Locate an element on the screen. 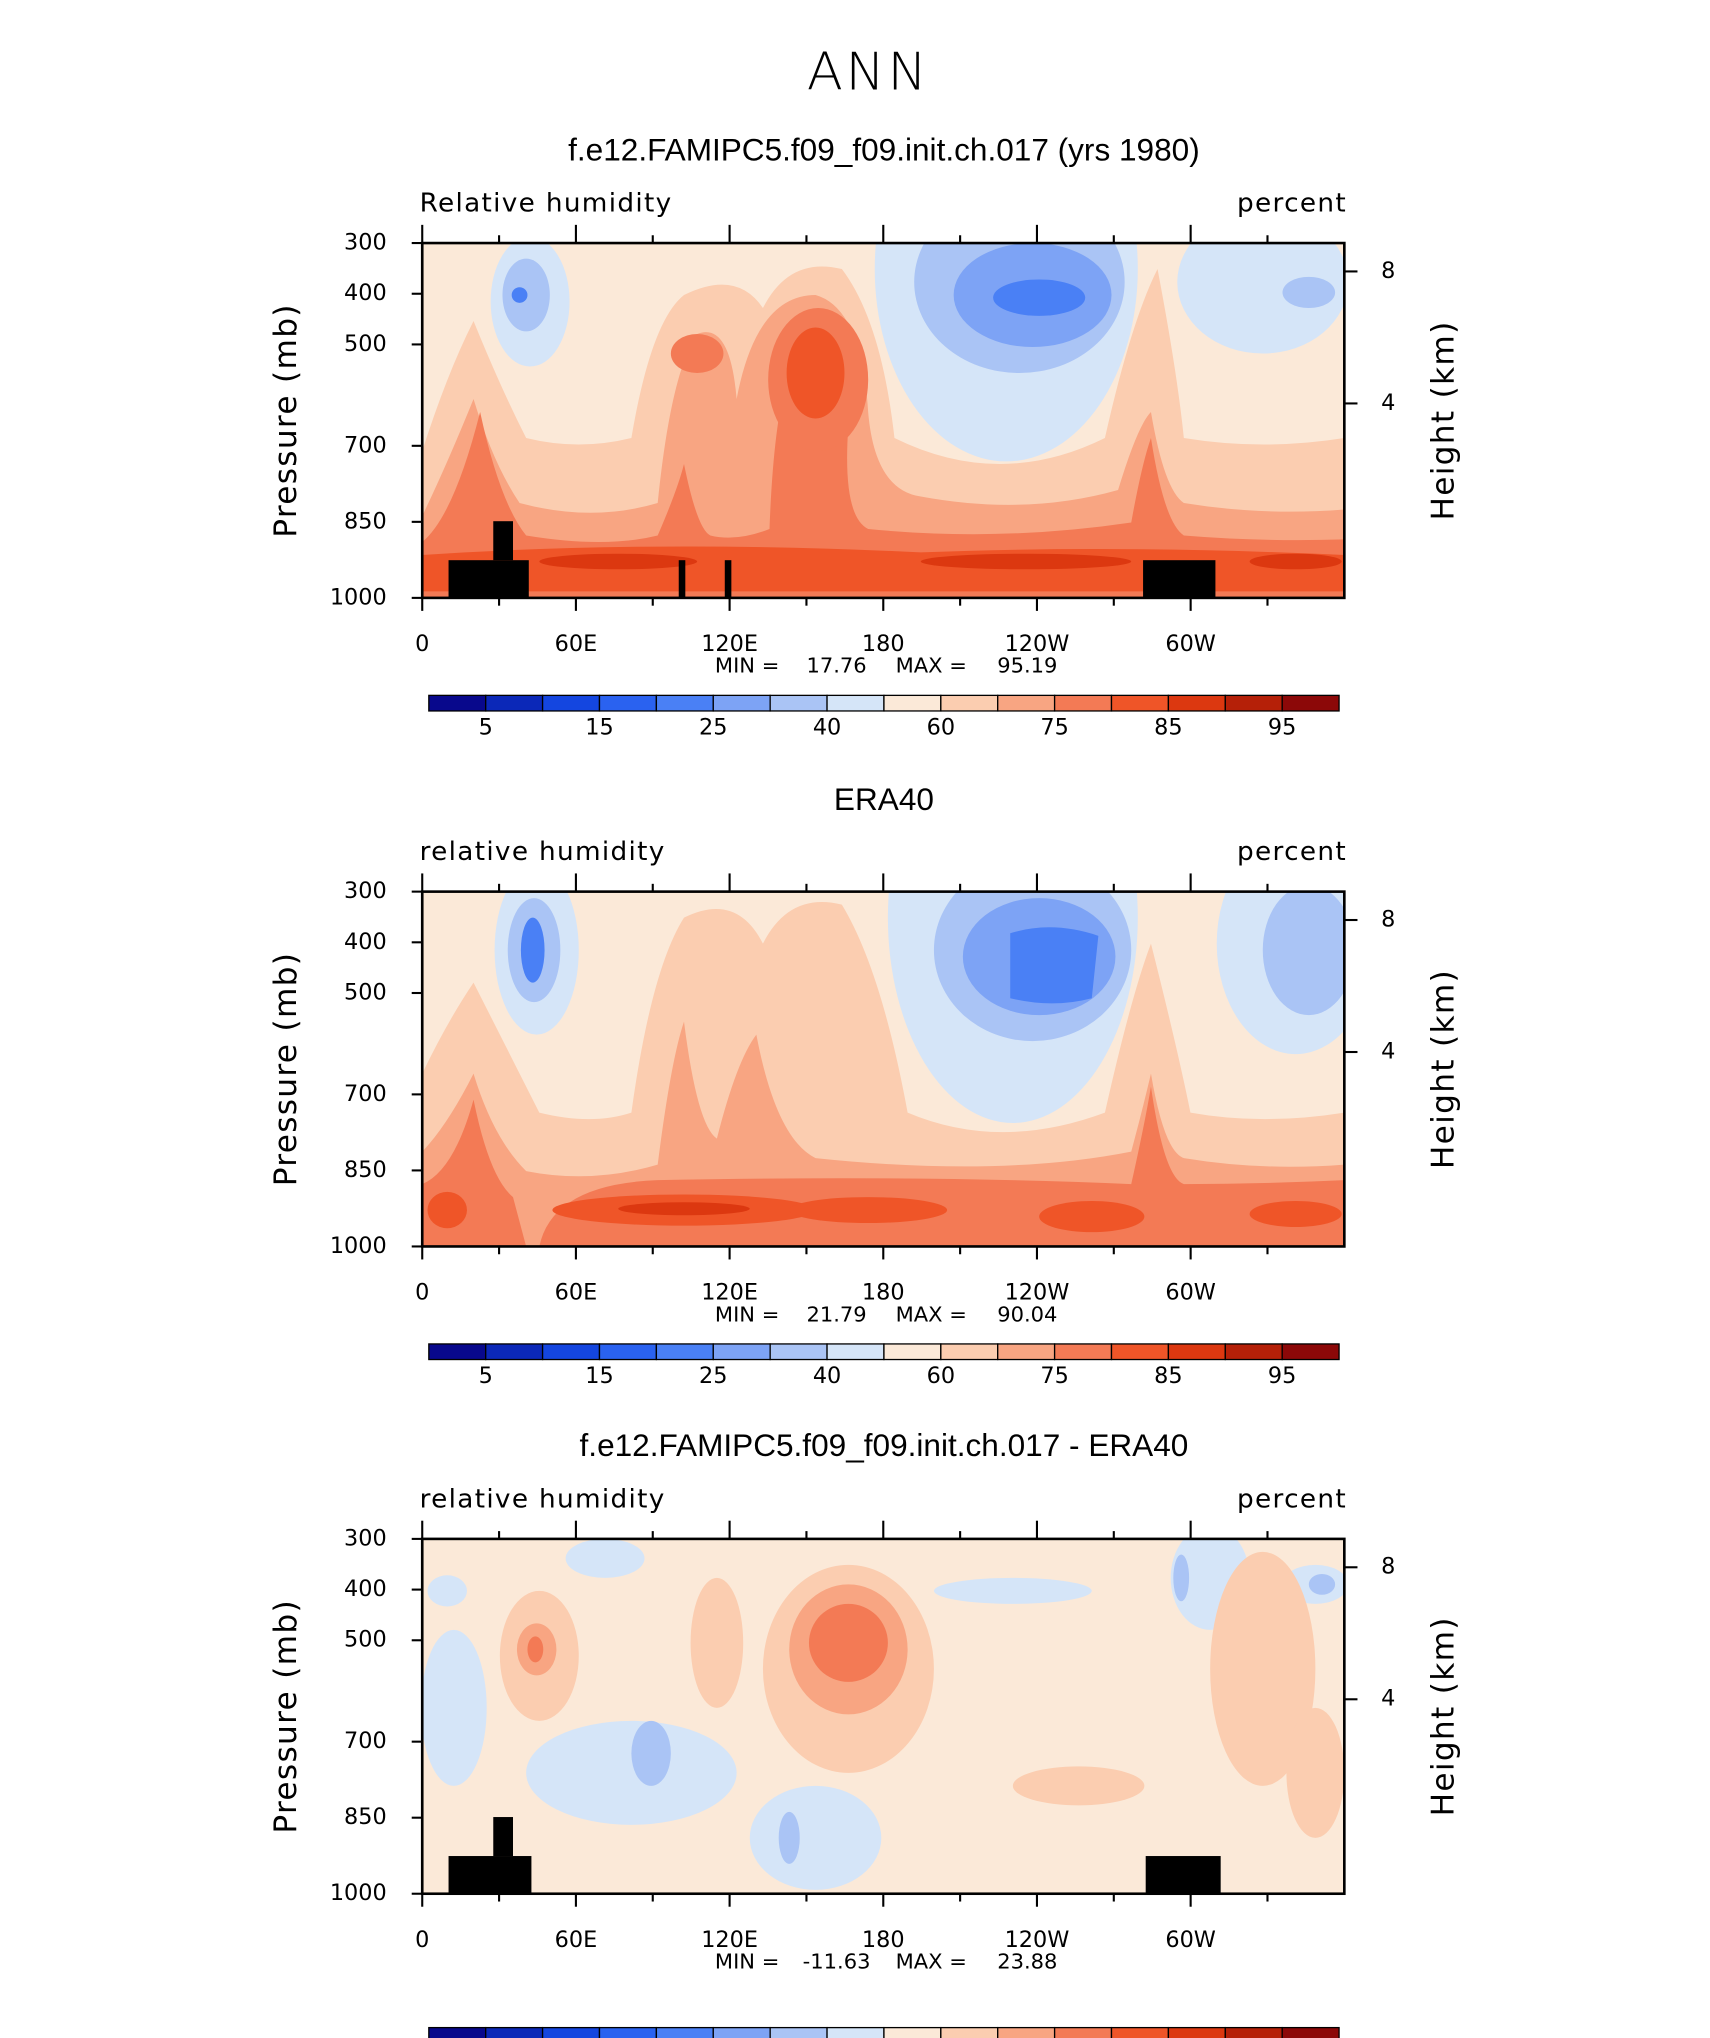 This screenshot has height=2038, width=1710. variable-label: Relative humidity is located at coordinates (546, 204).